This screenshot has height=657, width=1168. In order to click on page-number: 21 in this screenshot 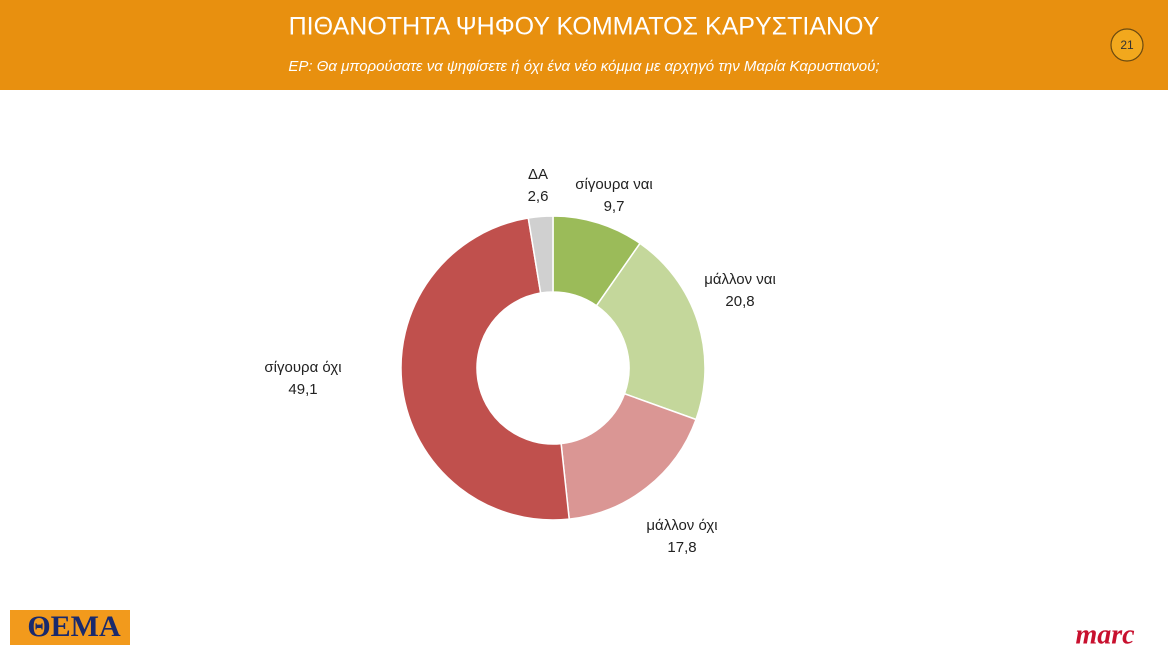, I will do `click(1127, 45)`.